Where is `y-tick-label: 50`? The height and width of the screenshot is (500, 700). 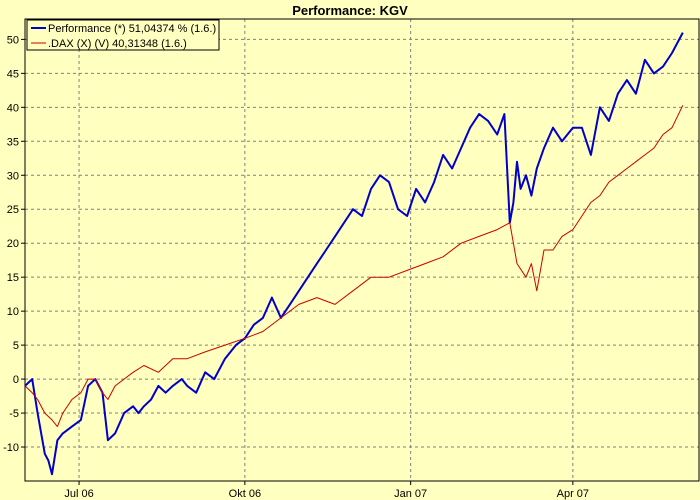
y-tick-label: 50 is located at coordinates (13, 40).